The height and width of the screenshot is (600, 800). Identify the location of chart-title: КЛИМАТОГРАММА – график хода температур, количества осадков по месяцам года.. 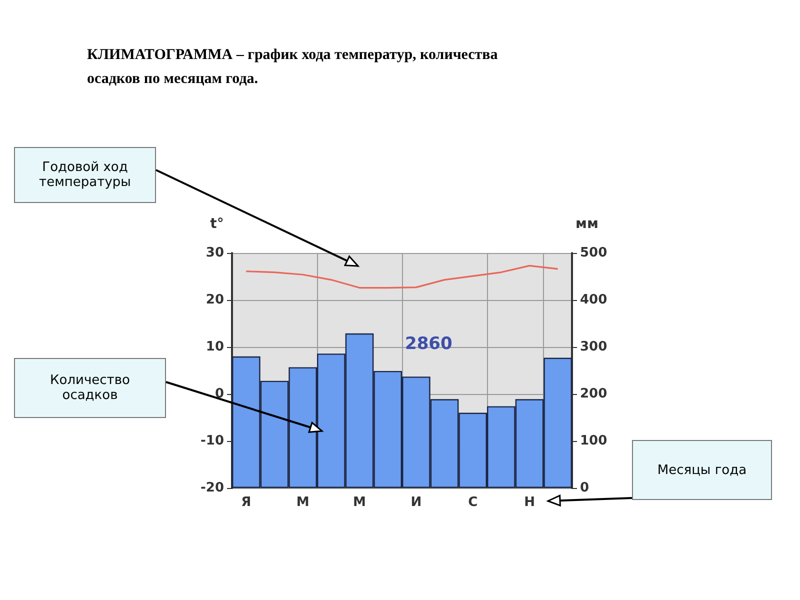
(294, 67).